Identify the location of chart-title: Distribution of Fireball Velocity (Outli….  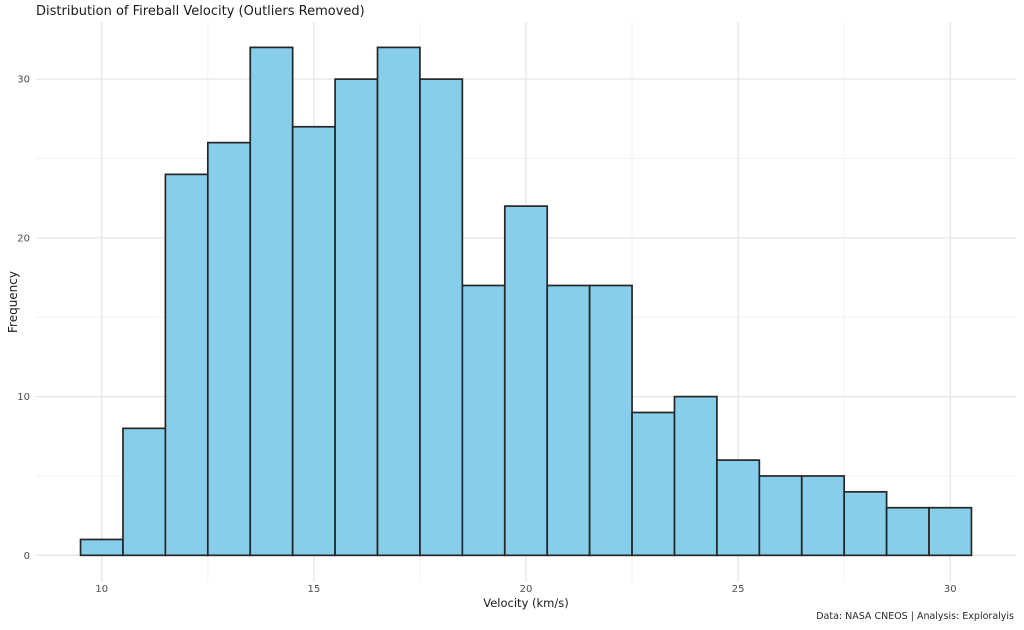
(200, 11).